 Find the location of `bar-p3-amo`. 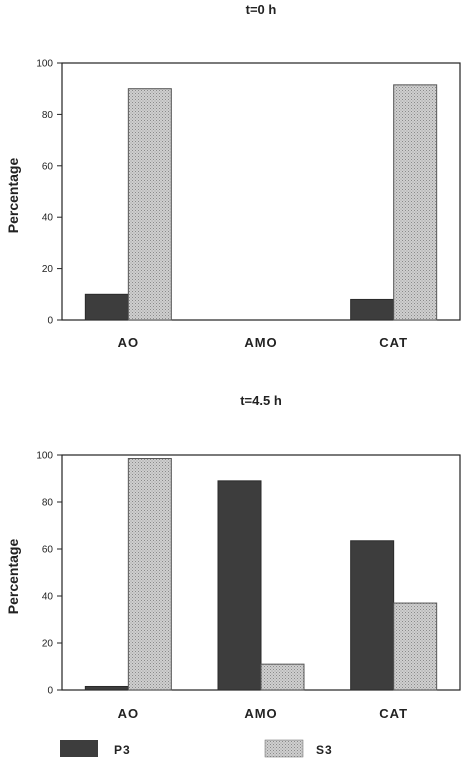

bar-p3-amo is located at coordinates (239, 585).